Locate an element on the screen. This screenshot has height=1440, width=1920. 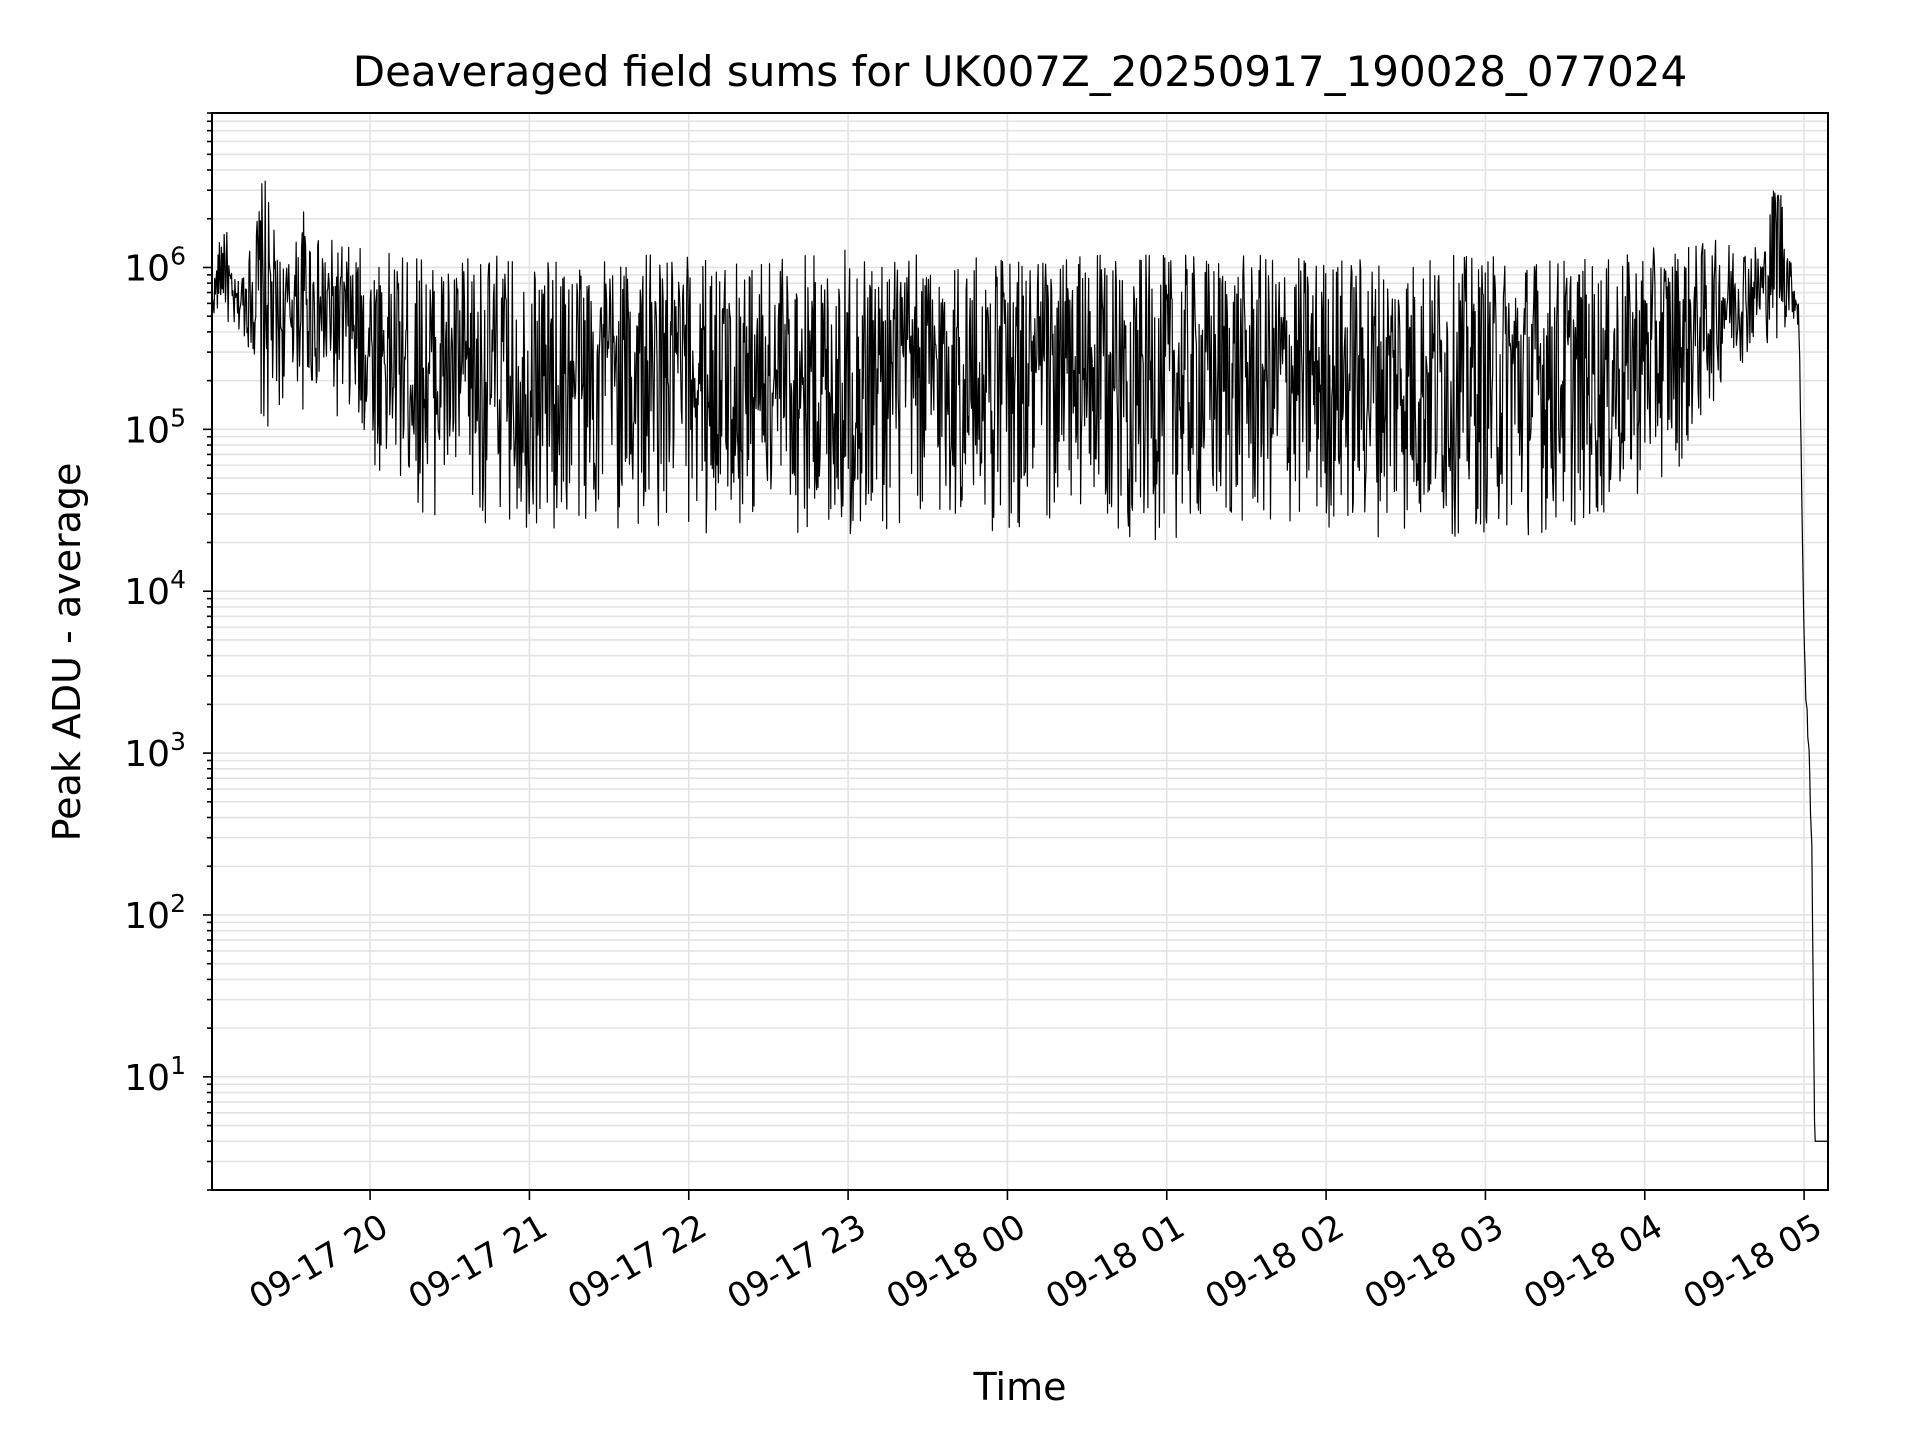
x-tick-label: 09-17 20 is located at coordinates (319, 1262).